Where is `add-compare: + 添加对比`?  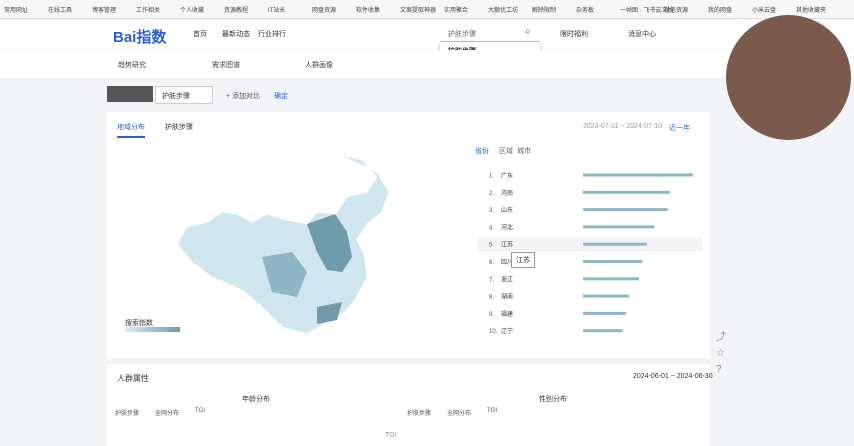
add-compare: + 添加对比 is located at coordinates (243, 96).